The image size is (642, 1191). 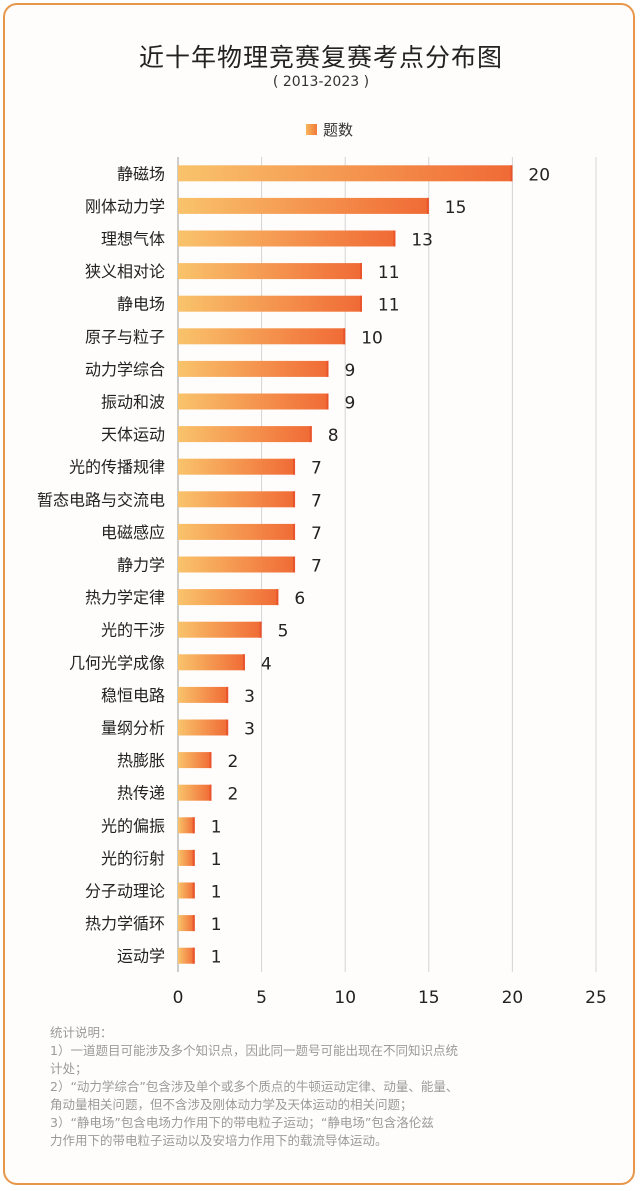 What do you see at coordinates (242, 1122) in the screenshot?
I see `notes-line-3: 3）“静电场”包含电场力作用下的带电粒子运动；“静电场”包含洛伦兹` at bounding box center [242, 1122].